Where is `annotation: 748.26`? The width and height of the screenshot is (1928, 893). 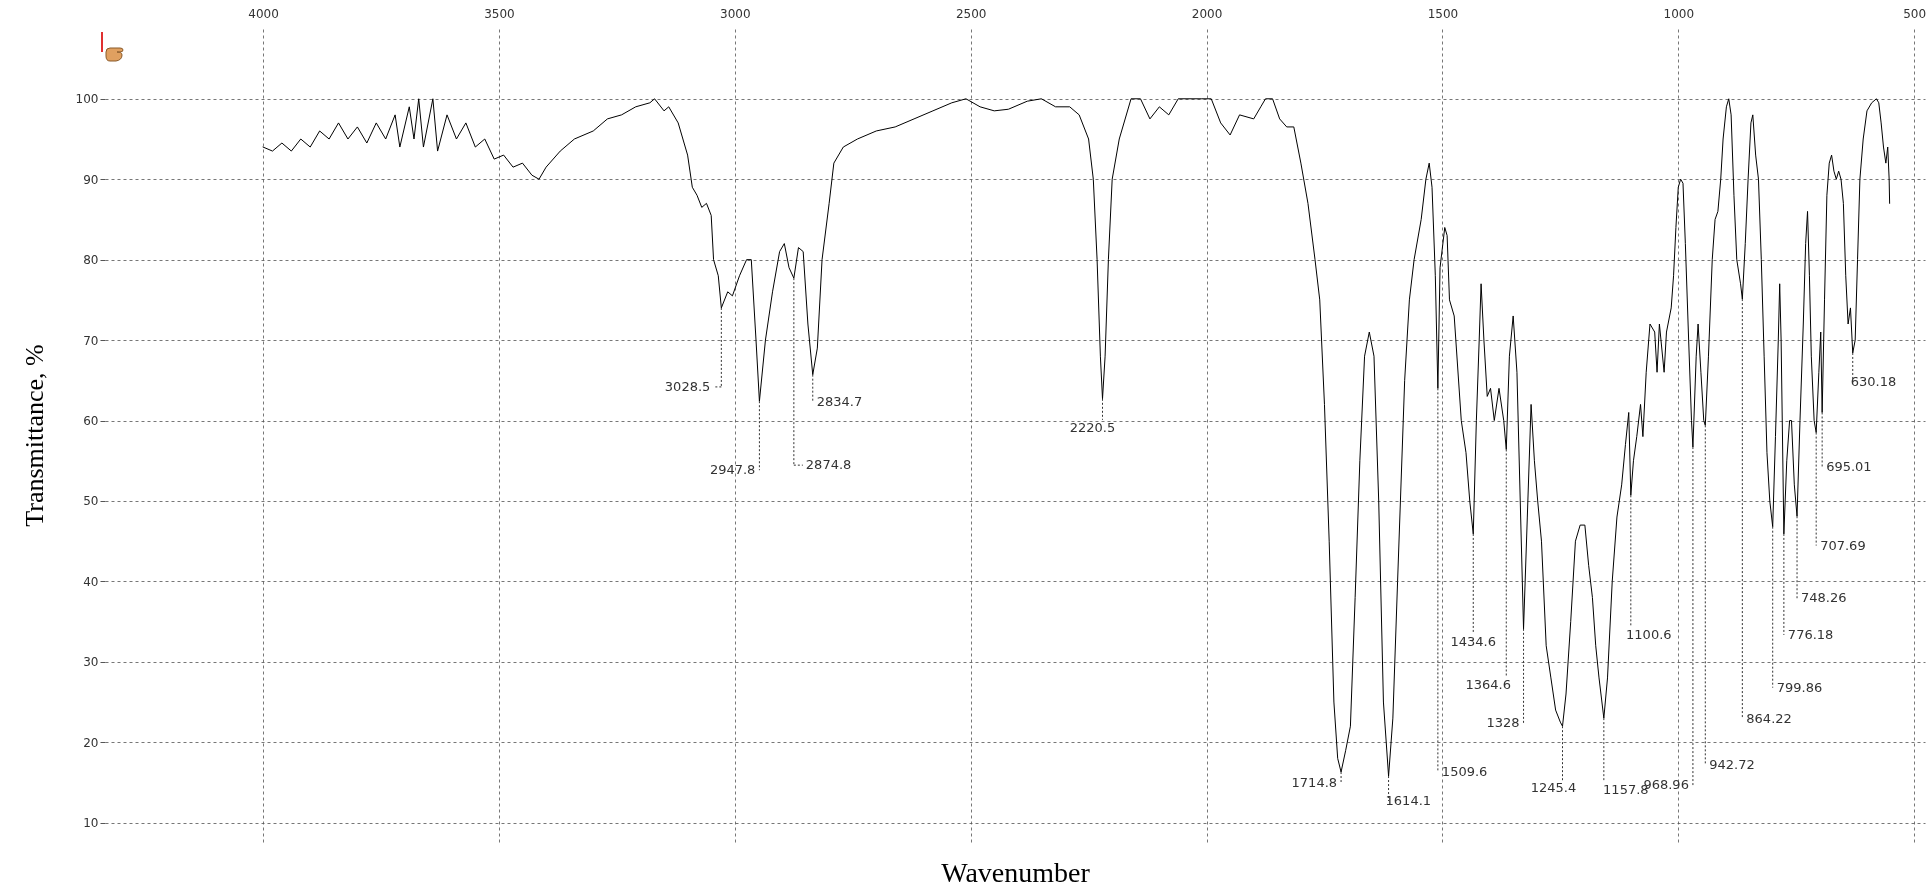
annotation: 748.26 is located at coordinates (1824, 598).